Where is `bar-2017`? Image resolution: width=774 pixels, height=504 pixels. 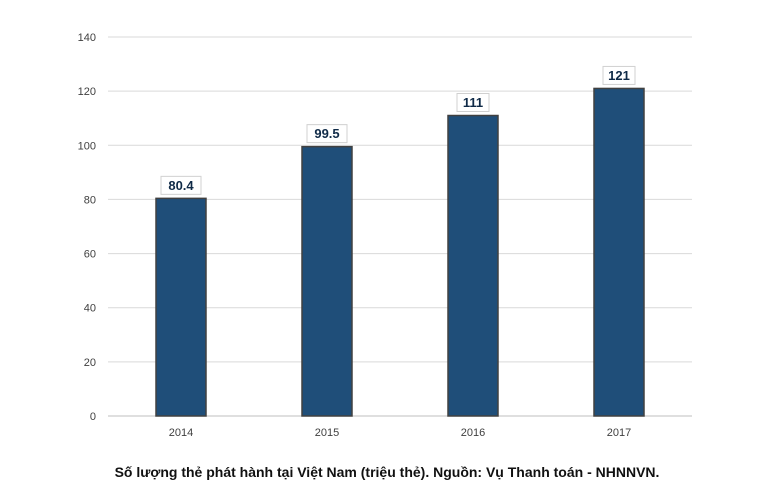 bar-2017 is located at coordinates (619, 252).